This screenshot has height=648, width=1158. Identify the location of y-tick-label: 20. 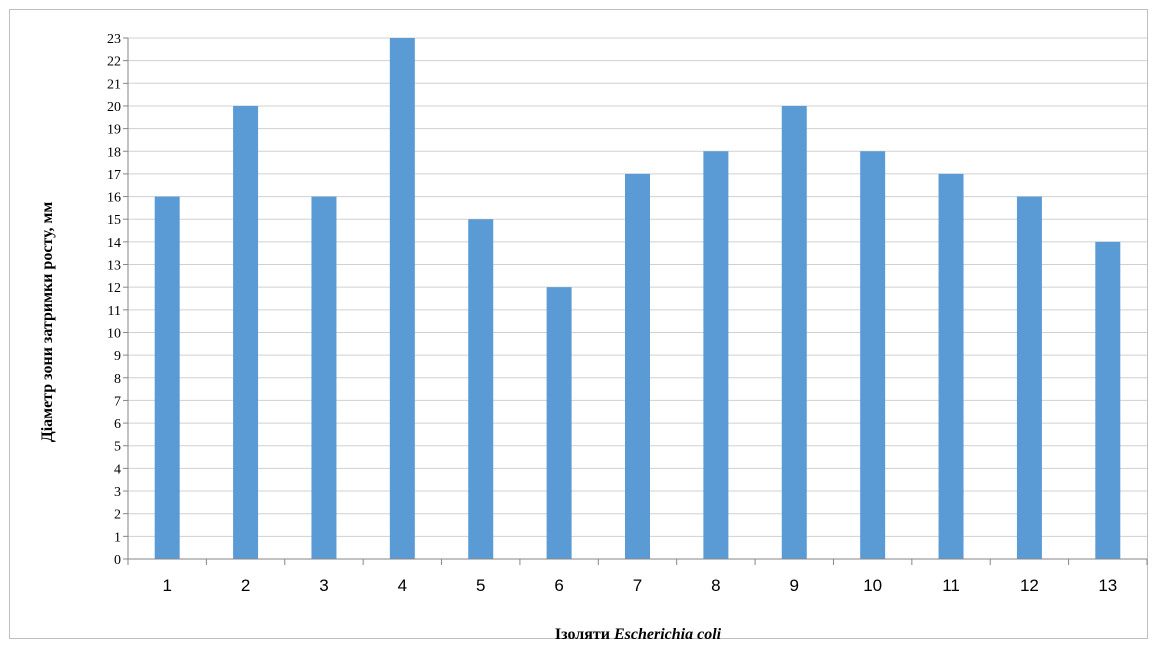
(114, 107).